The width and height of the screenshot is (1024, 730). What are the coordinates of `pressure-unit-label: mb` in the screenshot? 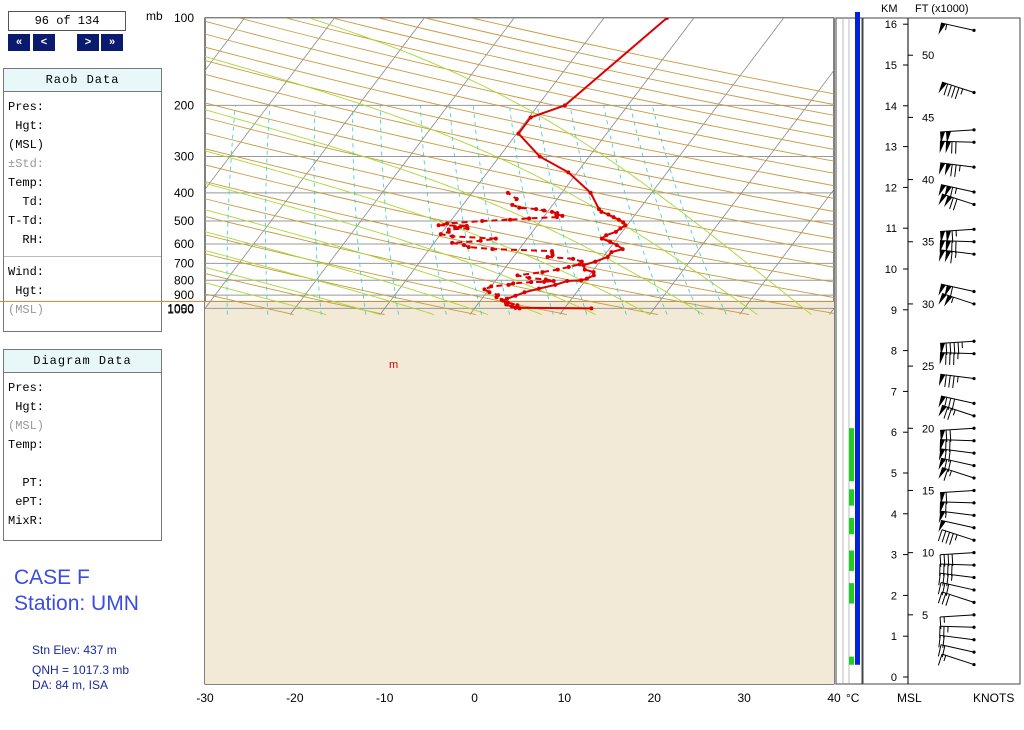 It's located at (154, 16).